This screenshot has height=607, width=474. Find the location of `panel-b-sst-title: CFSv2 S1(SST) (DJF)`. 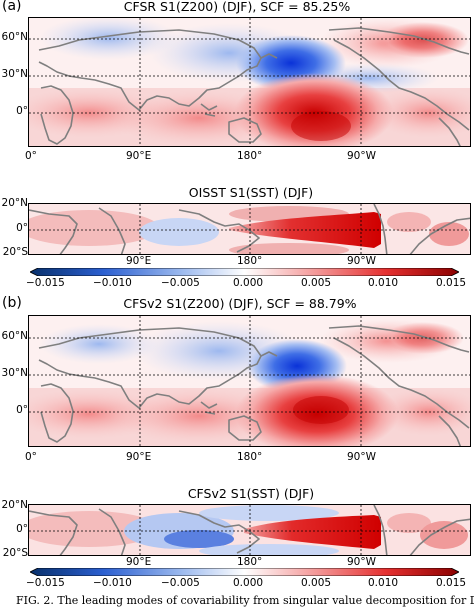

panel-b-sst-title: CFSv2 S1(SST) (DJF) is located at coordinates (251, 493).